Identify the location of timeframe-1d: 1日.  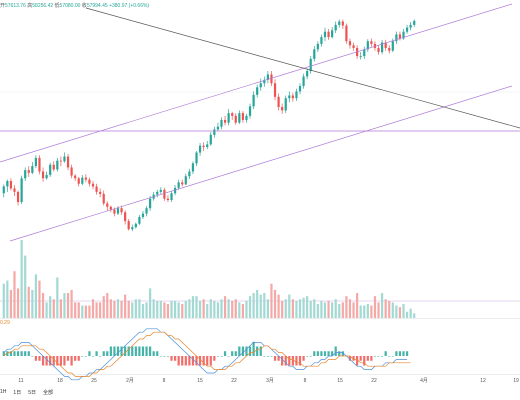
(17, 393).